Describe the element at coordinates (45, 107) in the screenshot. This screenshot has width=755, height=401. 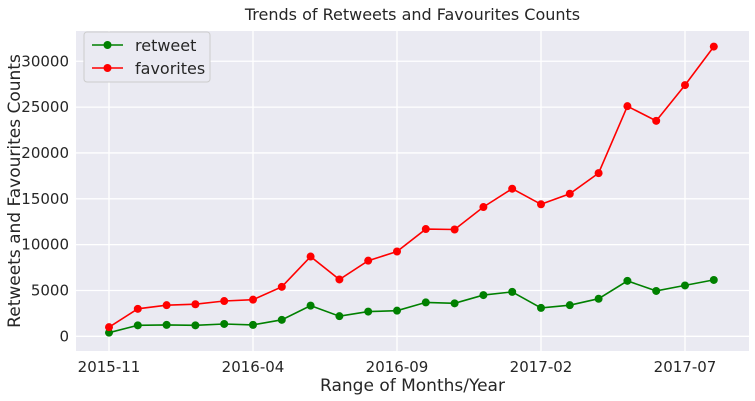
I see `y-tick-label: 25000` at that location.